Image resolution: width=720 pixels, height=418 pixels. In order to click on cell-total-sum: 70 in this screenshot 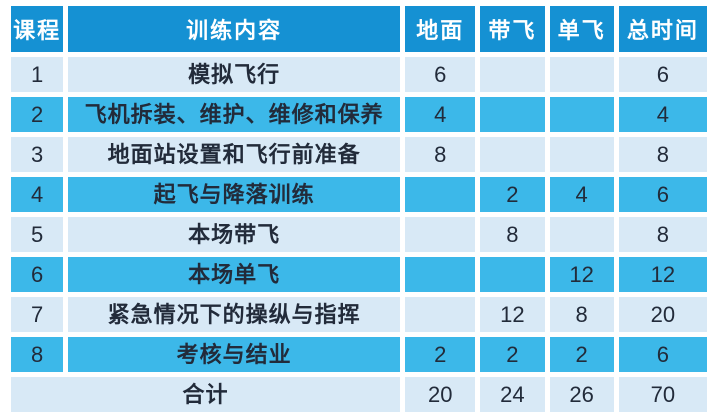, I will do `click(662, 394)`.